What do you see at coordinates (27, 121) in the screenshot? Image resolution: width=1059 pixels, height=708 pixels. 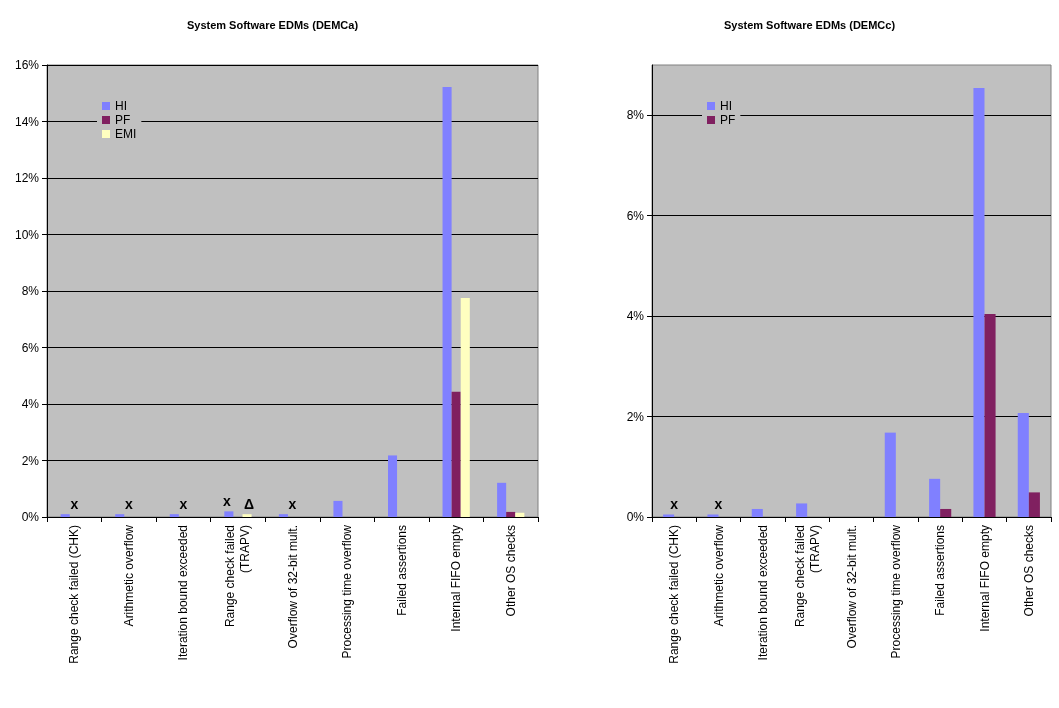 I see `y-tick-label: 14%` at bounding box center [27, 121].